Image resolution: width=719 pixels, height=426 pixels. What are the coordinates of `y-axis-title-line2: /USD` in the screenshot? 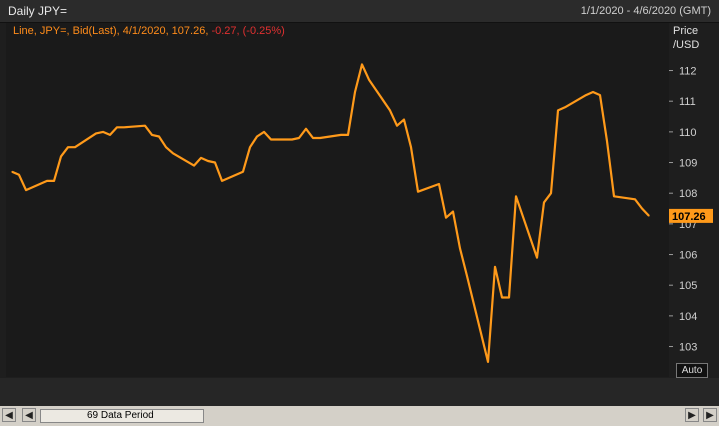 It's located at (686, 45).